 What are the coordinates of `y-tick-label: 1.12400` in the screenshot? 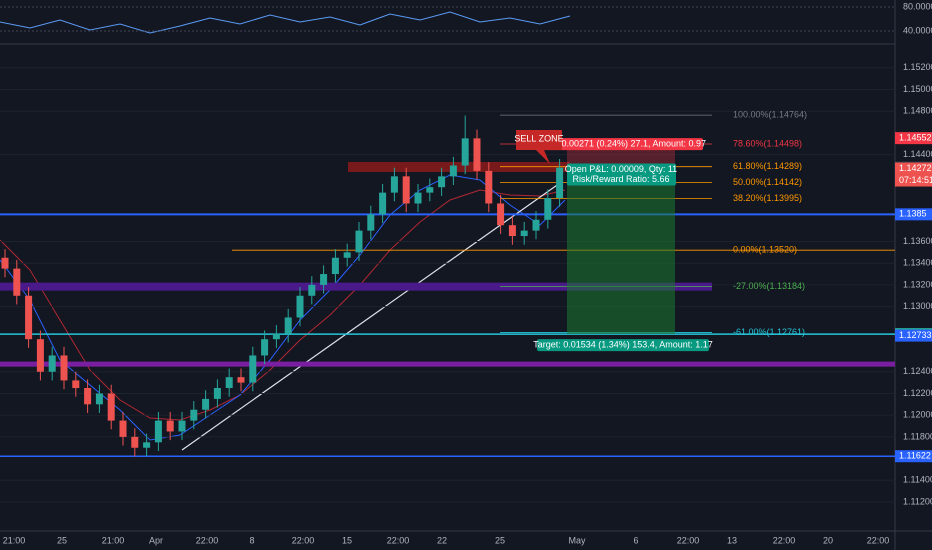 It's located at (917, 371).